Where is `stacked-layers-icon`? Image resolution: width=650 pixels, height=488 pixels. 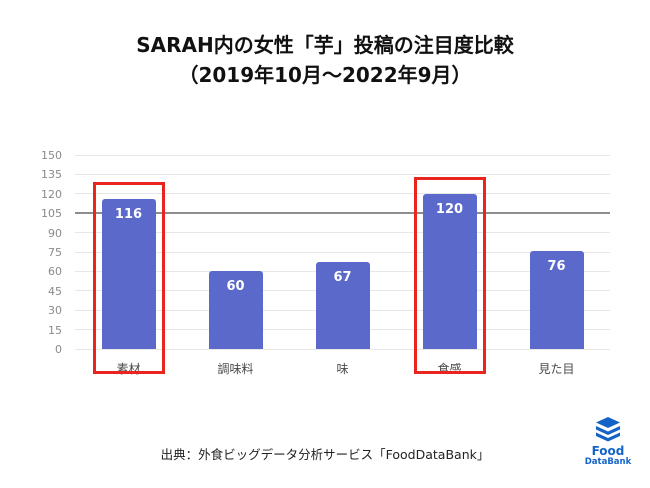
stacked-layers-icon is located at coordinates (608, 429).